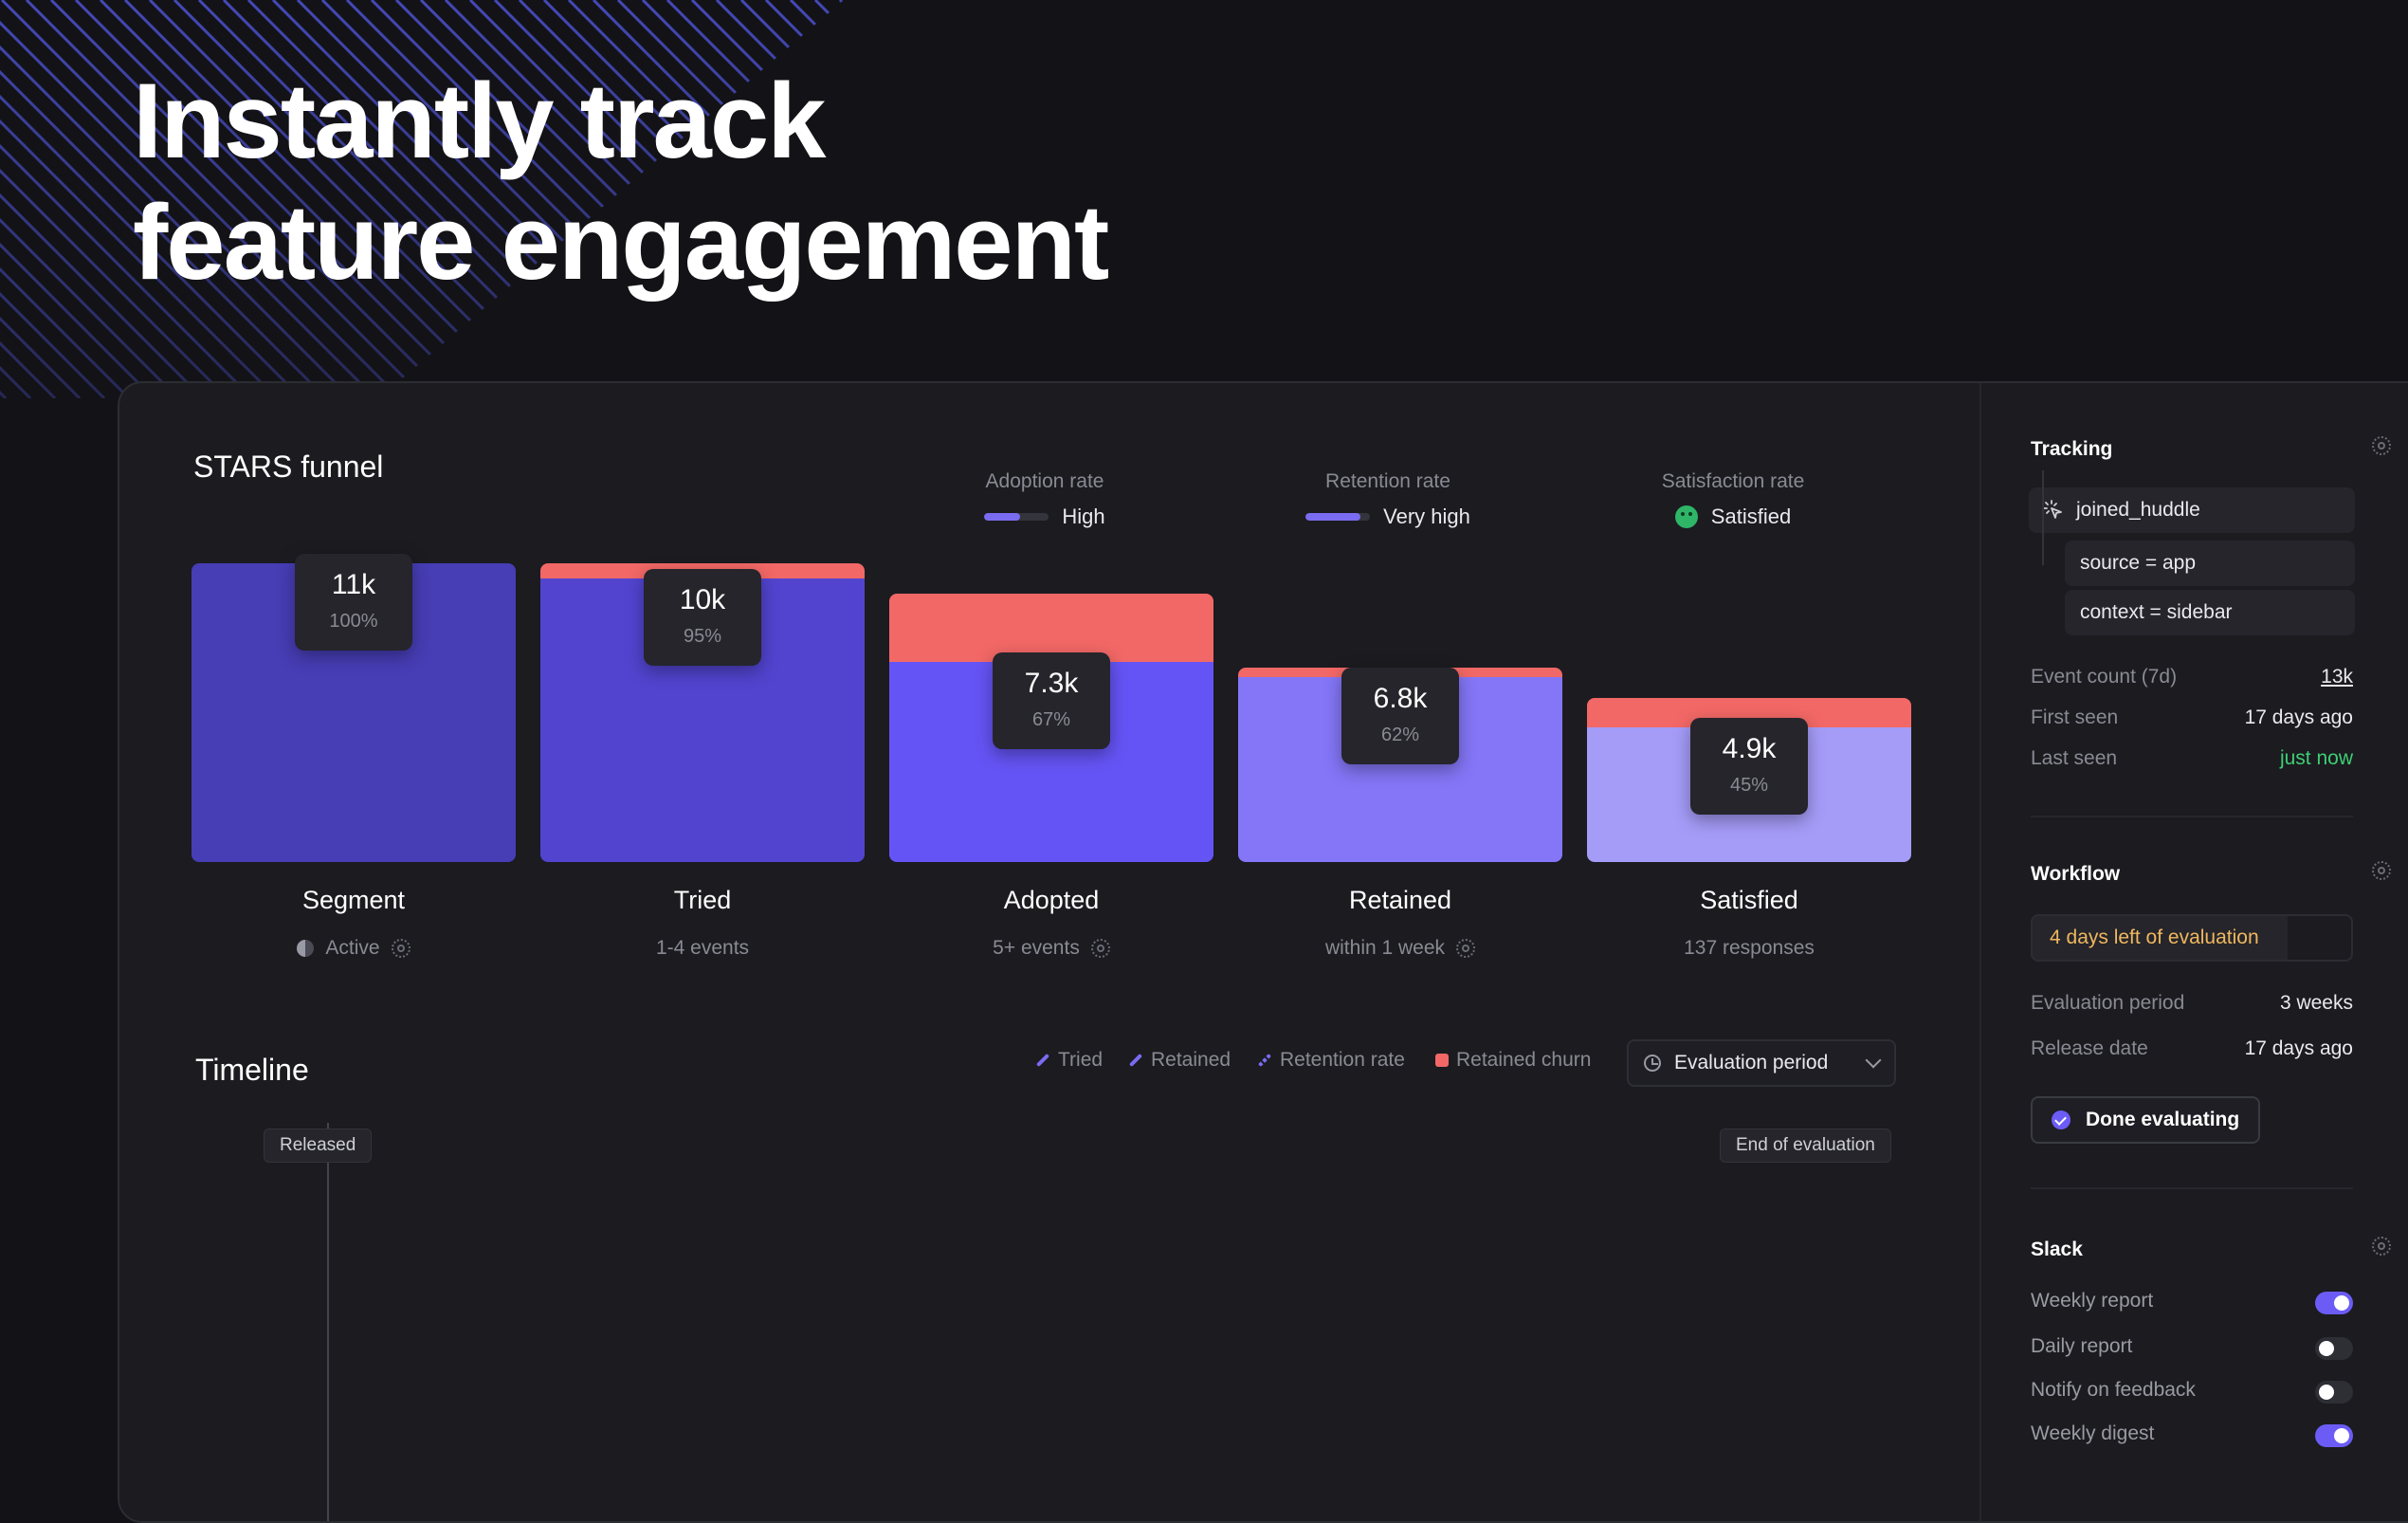 The image size is (2408, 1523). I want to click on tracked-event: joined_huddle, so click(2192, 510).